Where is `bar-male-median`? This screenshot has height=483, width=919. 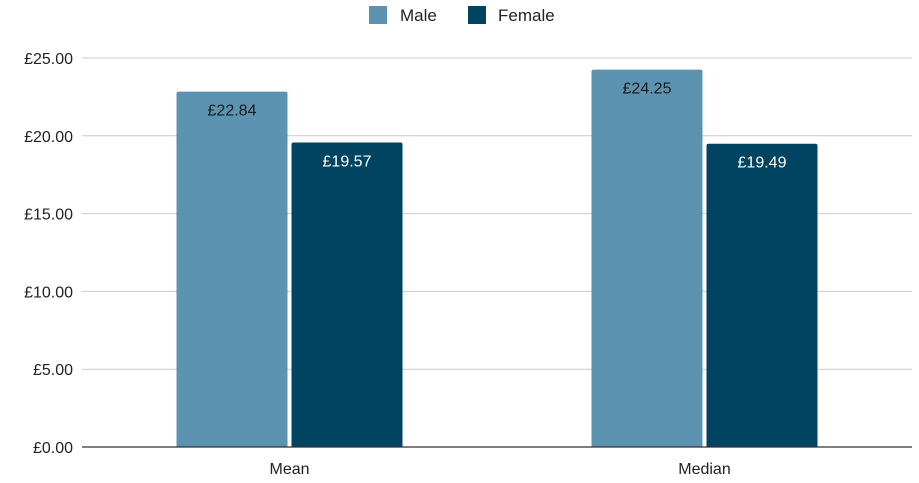
bar-male-median is located at coordinates (647, 258).